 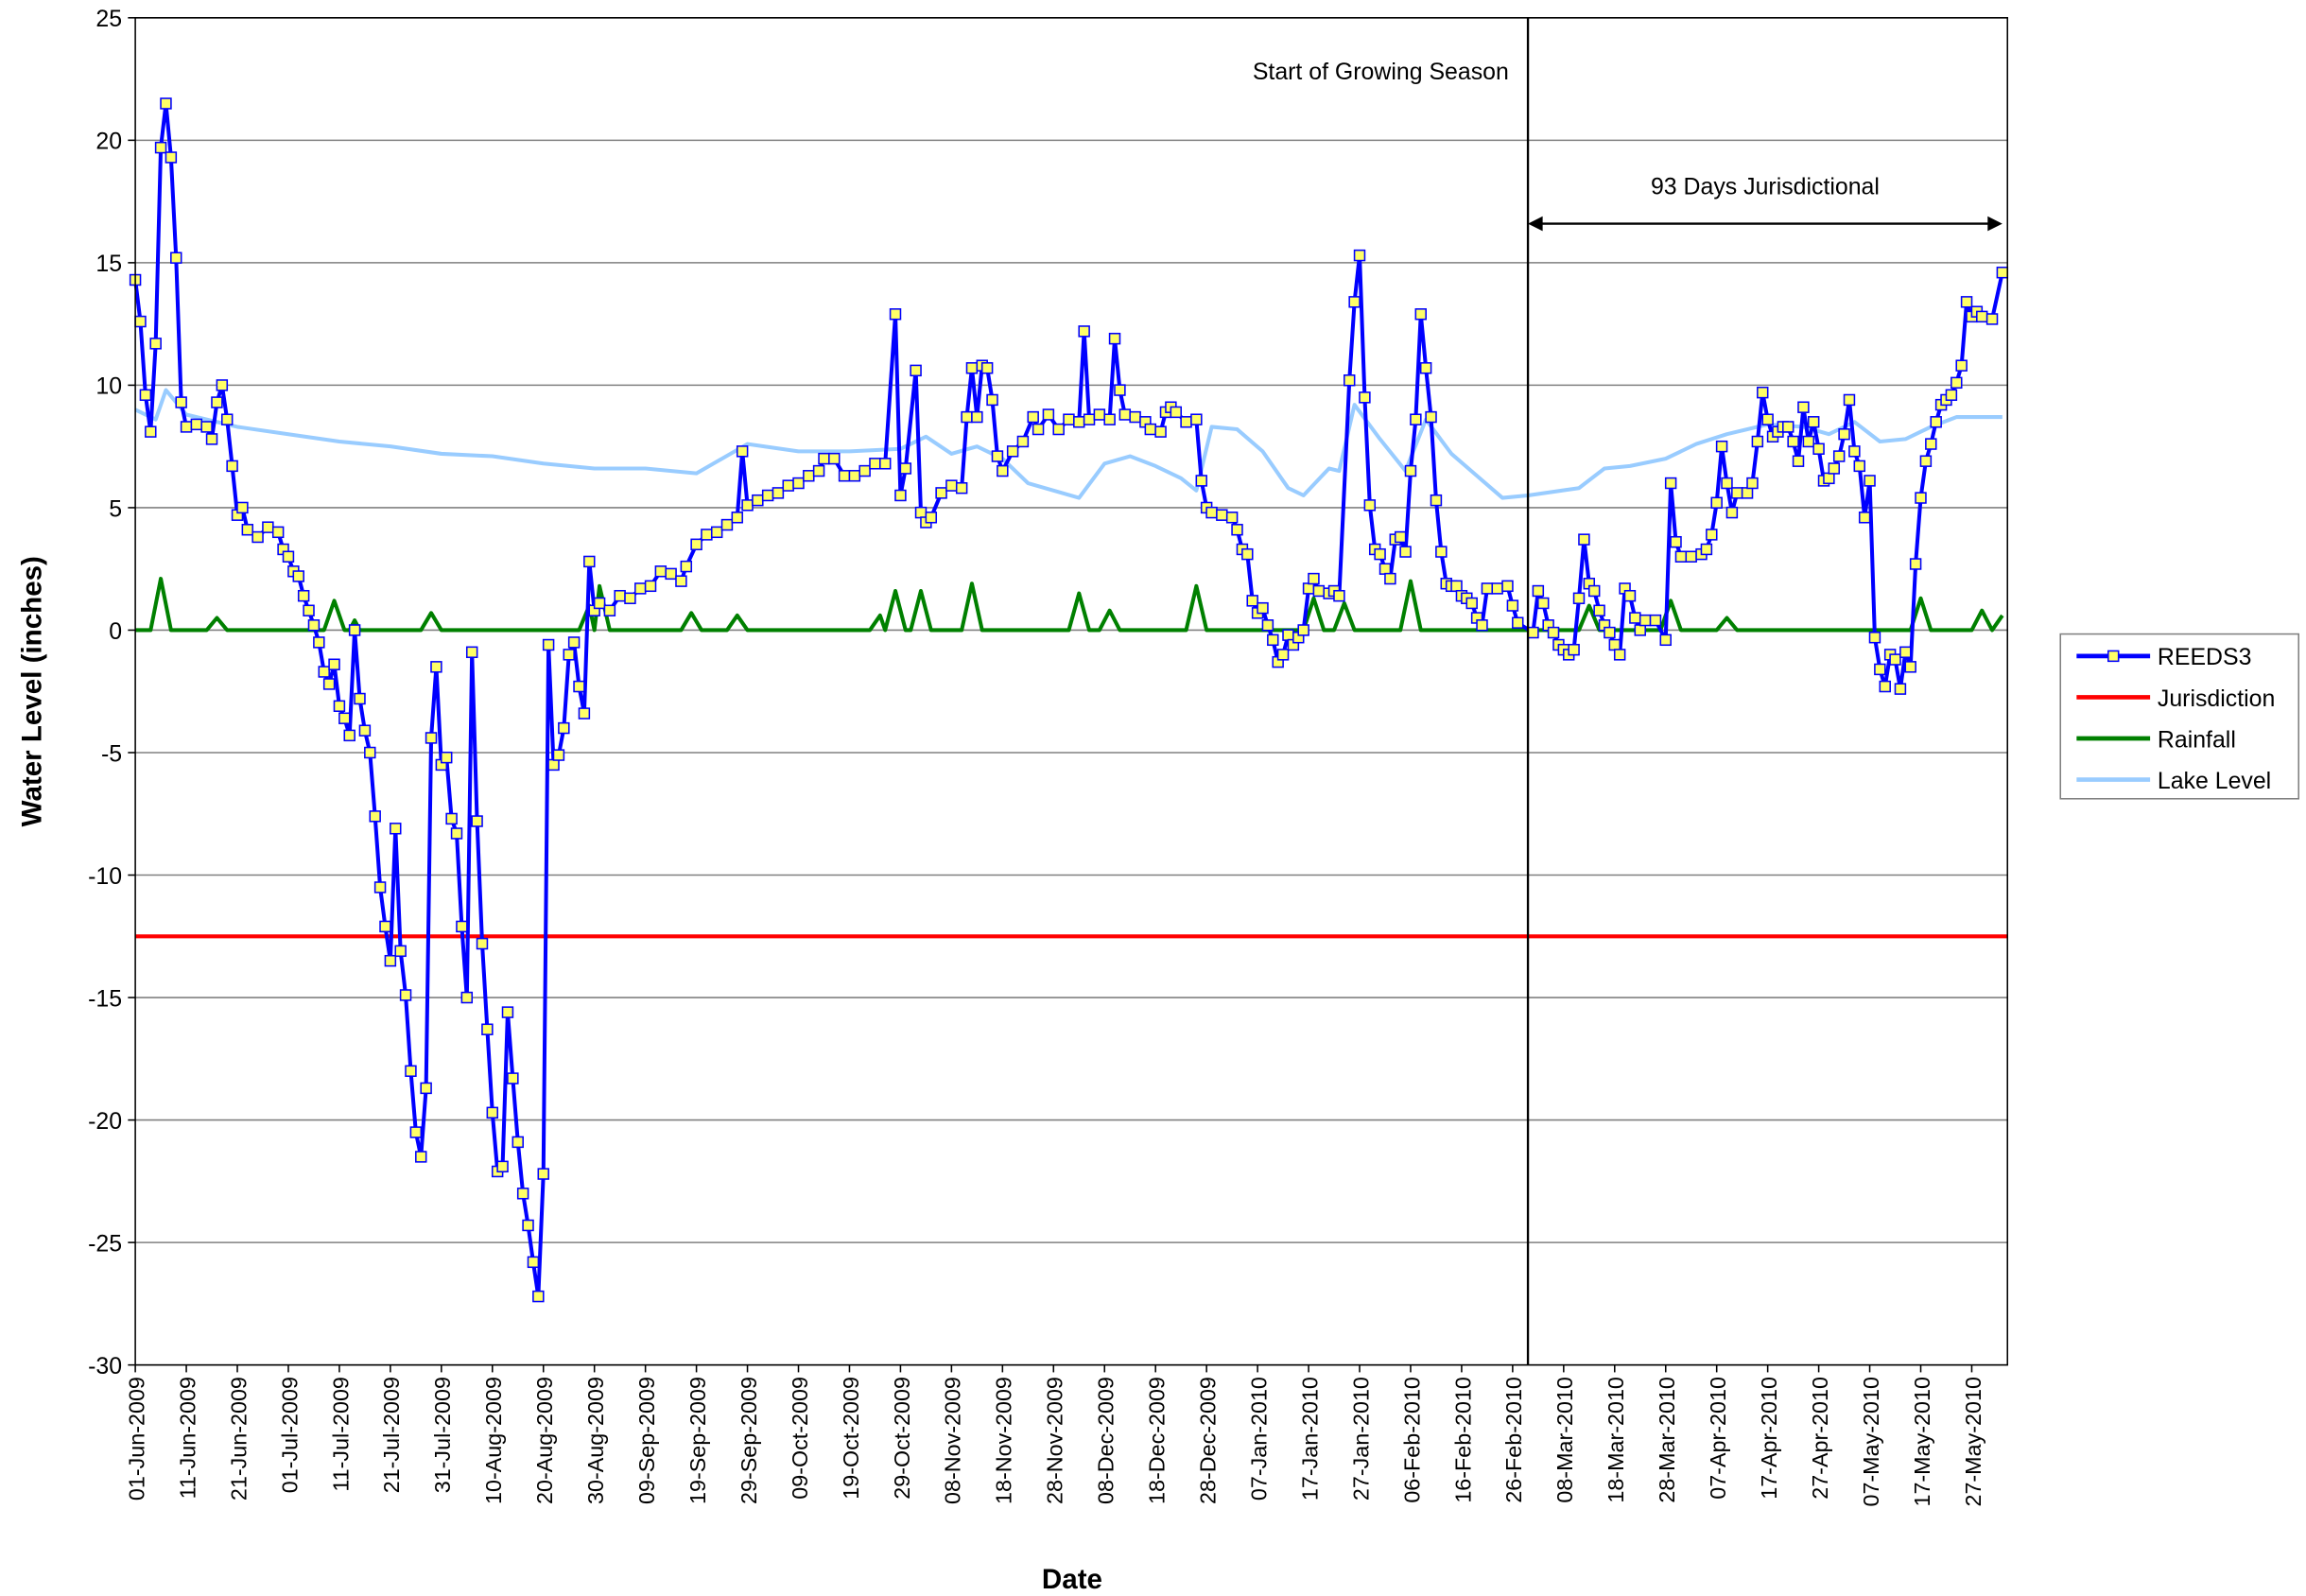 What do you see at coordinates (697, 1441) in the screenshot?
I see `x-tick-label: 19-Sep-2009` at bounding box center [697, 1441].